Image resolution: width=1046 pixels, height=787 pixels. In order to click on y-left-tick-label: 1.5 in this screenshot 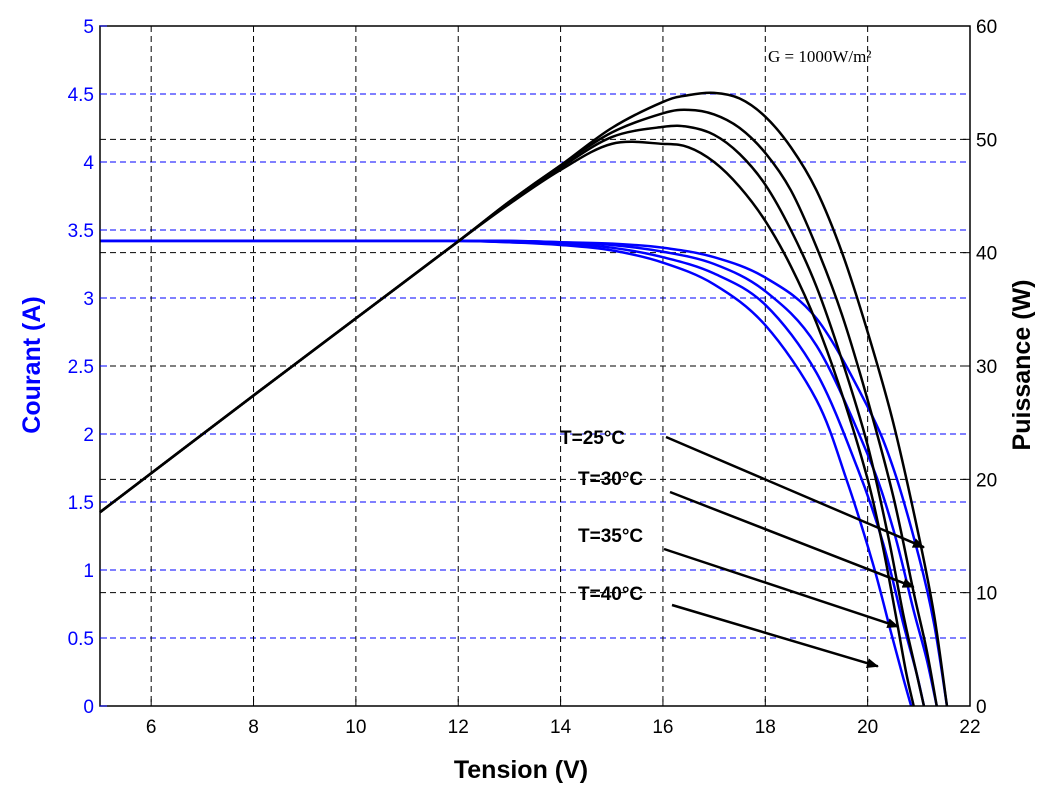, I will do `click(81, 503)`.